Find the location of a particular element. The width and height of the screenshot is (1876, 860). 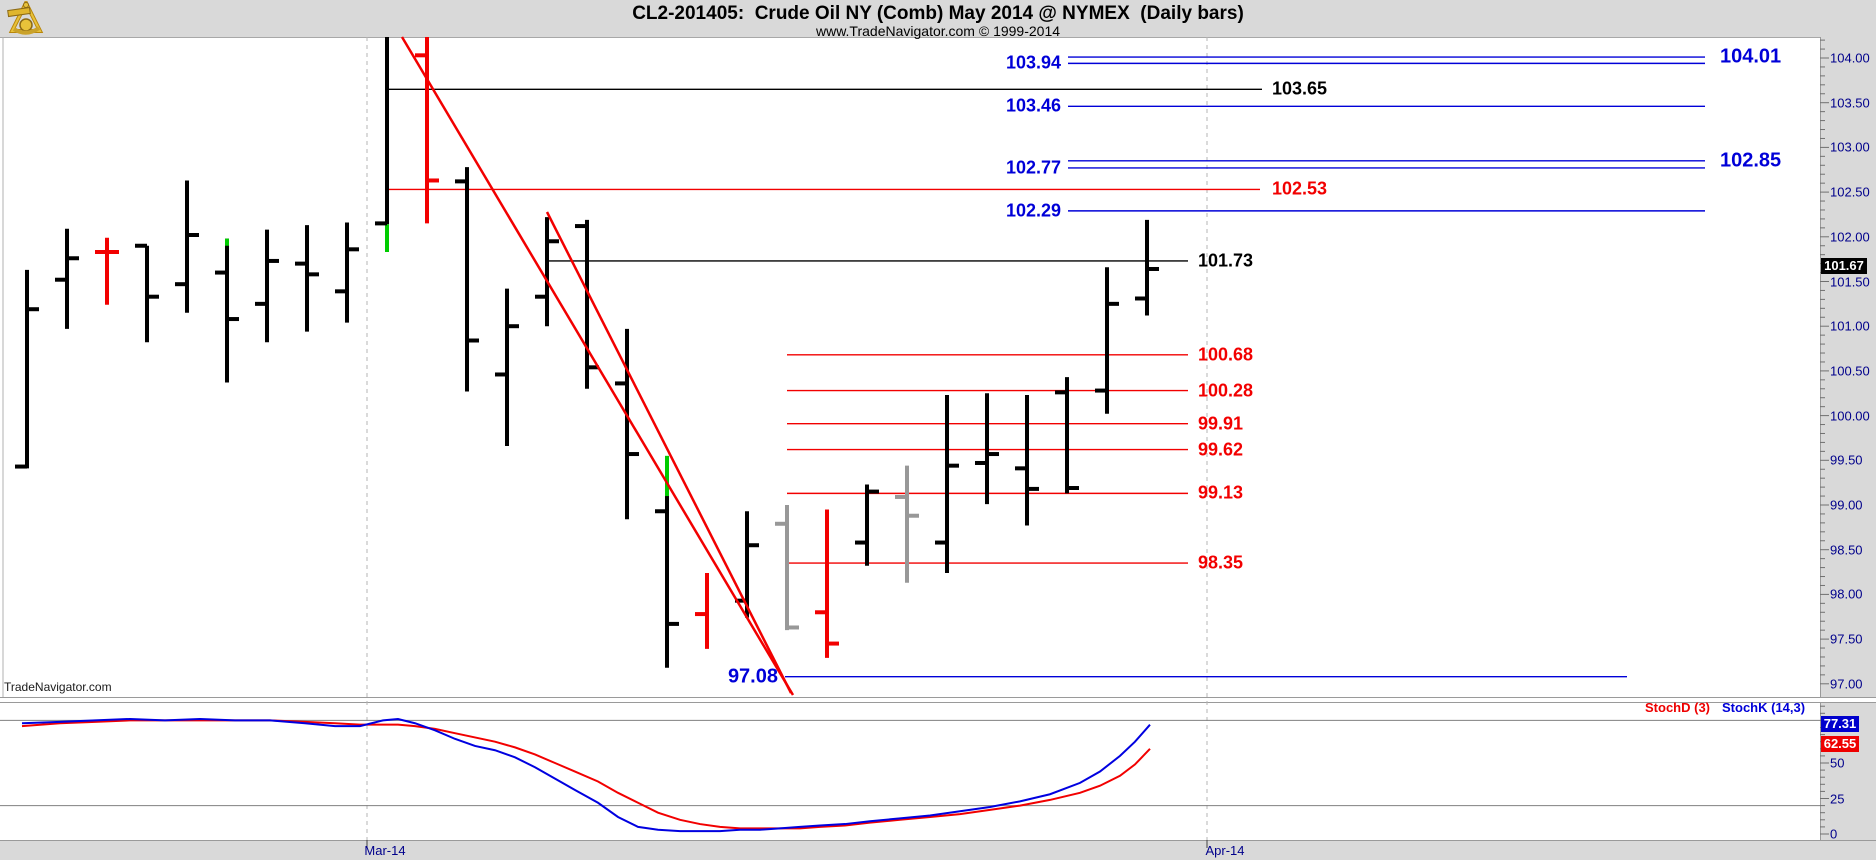

stochk-legend-label: StochK (14,3) is located at coordinates (1764, 707).